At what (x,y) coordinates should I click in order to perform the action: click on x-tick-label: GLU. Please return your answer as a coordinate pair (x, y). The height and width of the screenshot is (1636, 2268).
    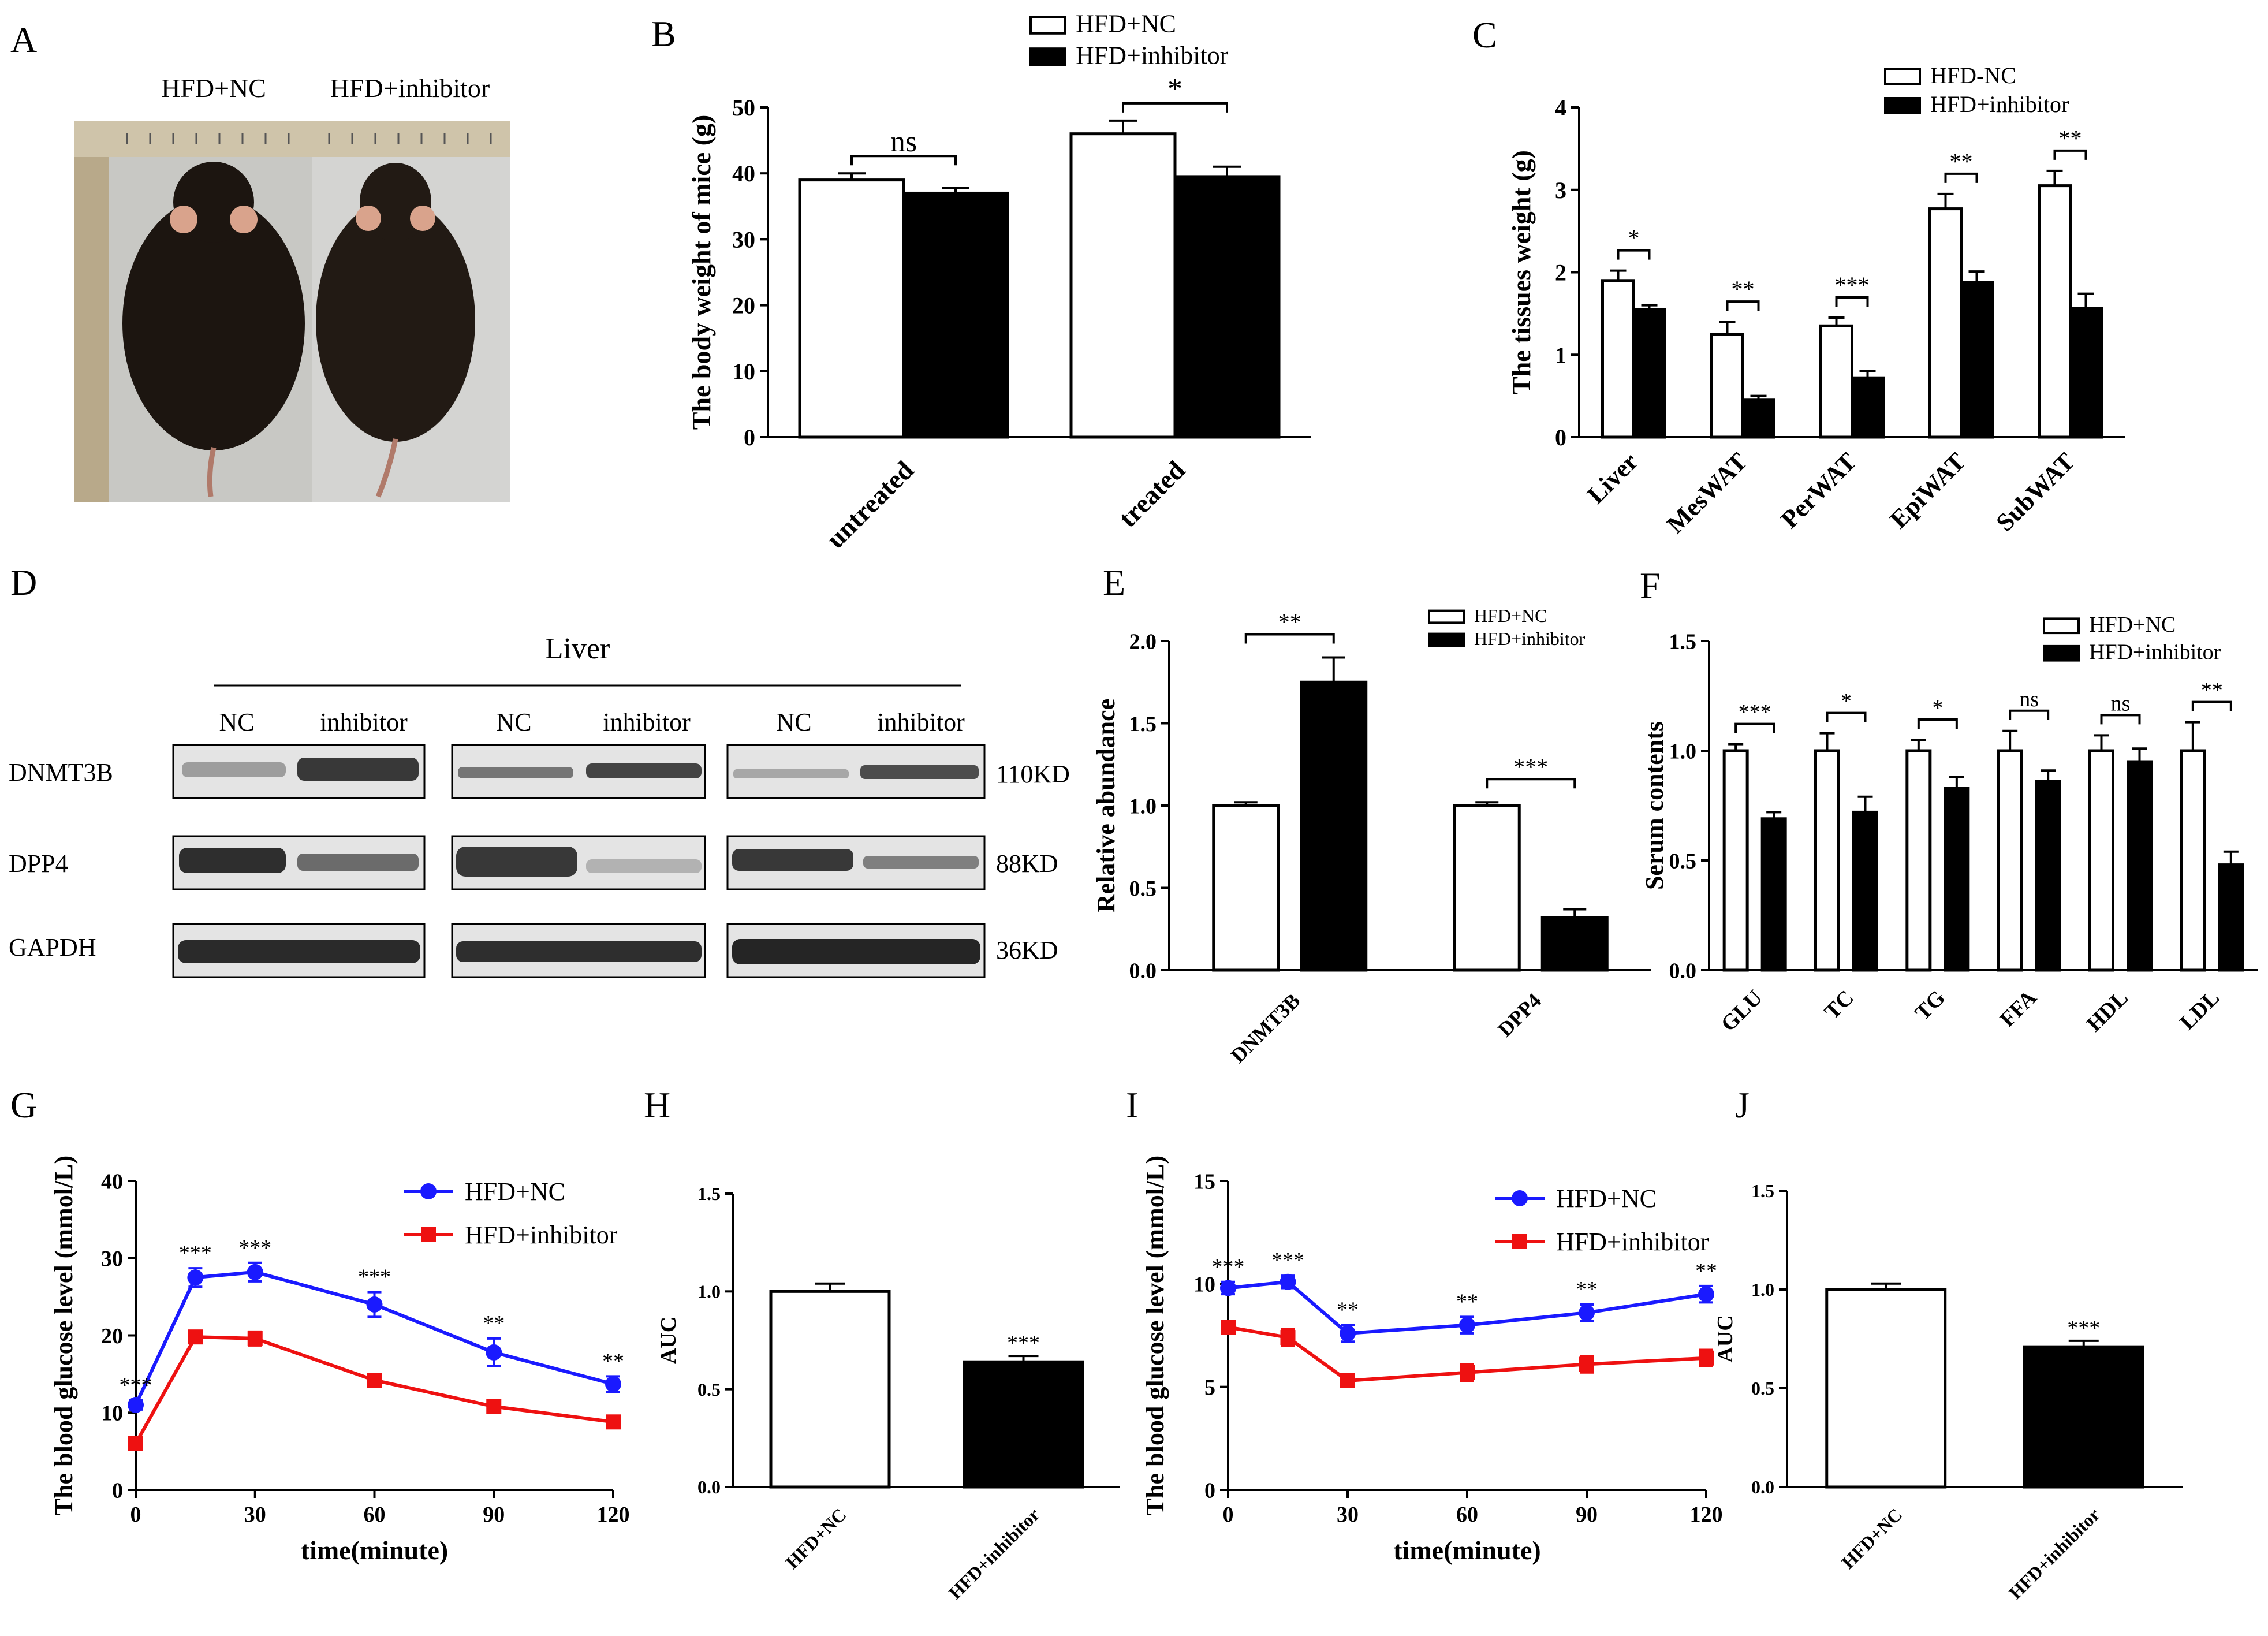
    Looking at the image, I should click on (1742, 1012).